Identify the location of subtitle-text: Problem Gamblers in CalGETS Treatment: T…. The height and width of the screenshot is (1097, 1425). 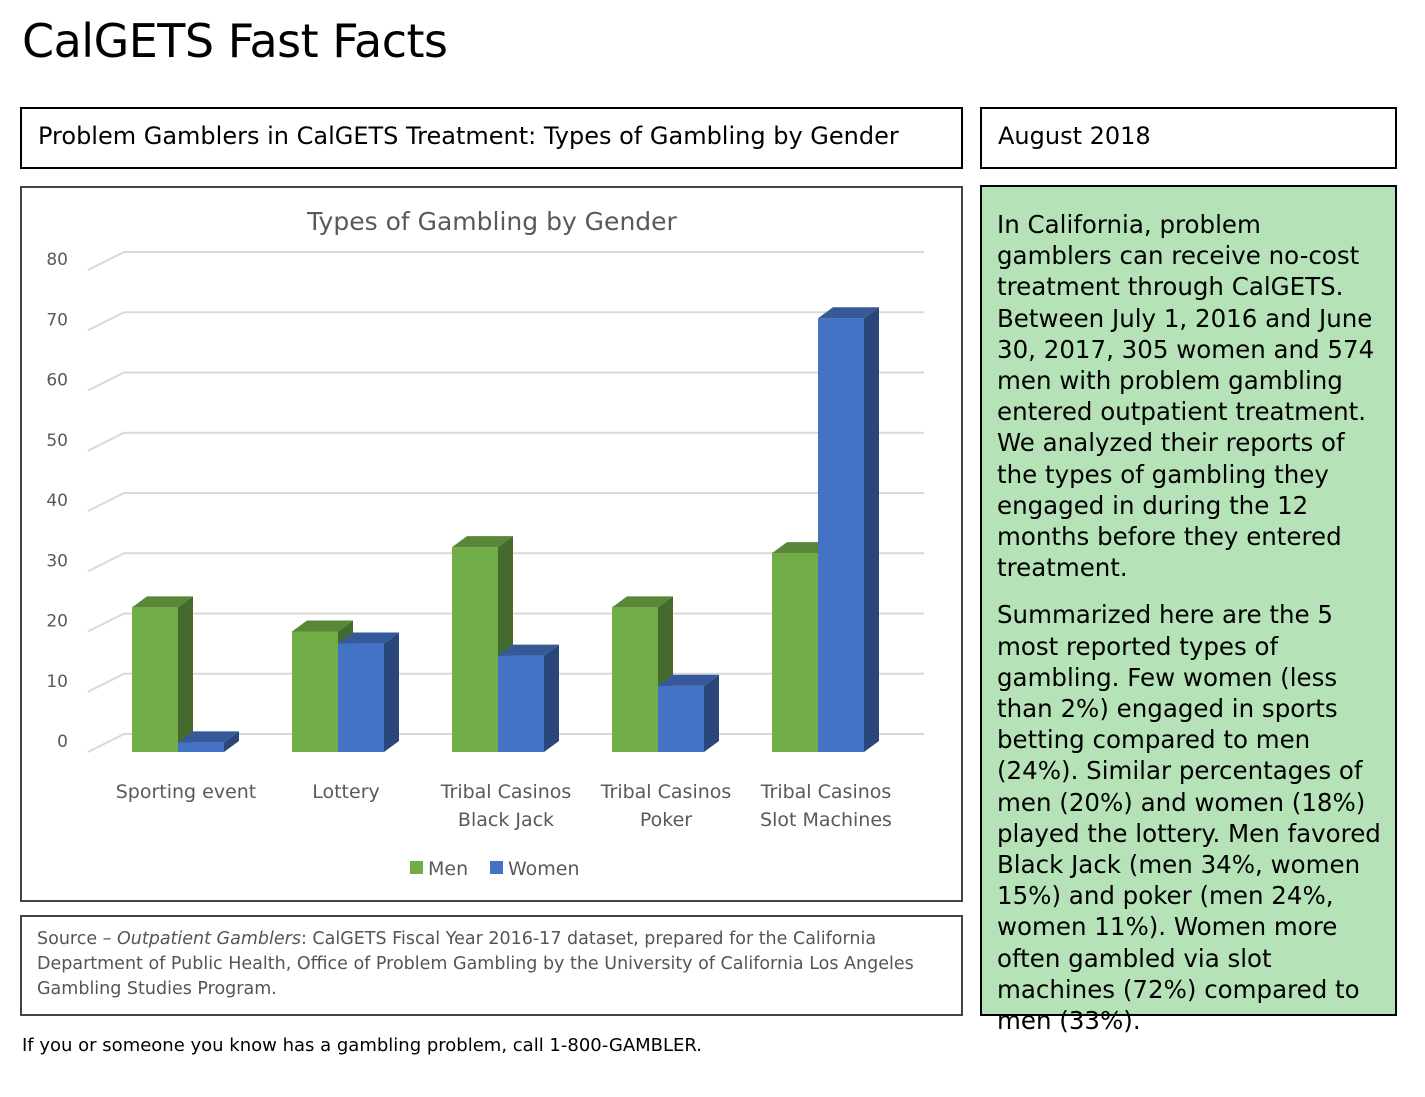
(468, 136).